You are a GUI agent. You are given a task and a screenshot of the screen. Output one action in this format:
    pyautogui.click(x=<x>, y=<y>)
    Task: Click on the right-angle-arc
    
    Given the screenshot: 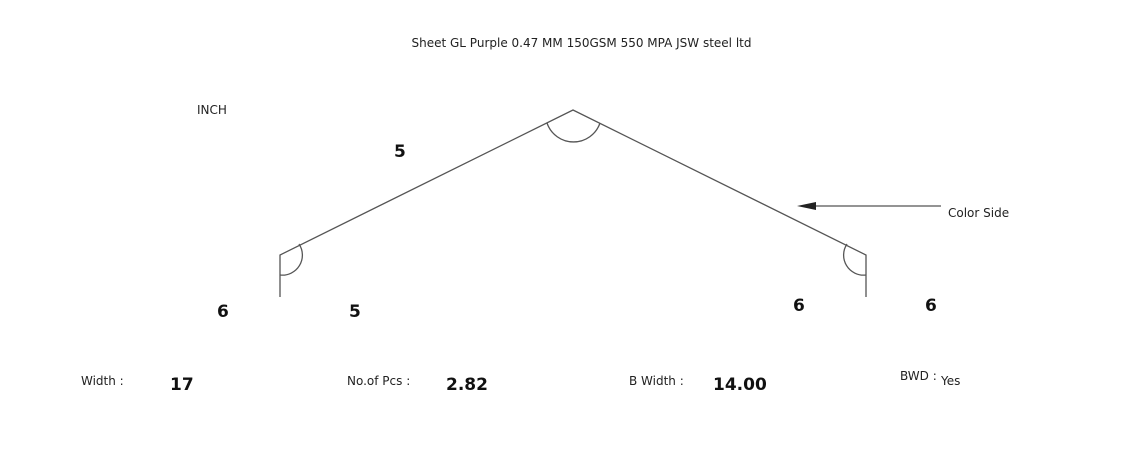 What is the action you would take?
    pyautogui.click(x=854, y=259)
    